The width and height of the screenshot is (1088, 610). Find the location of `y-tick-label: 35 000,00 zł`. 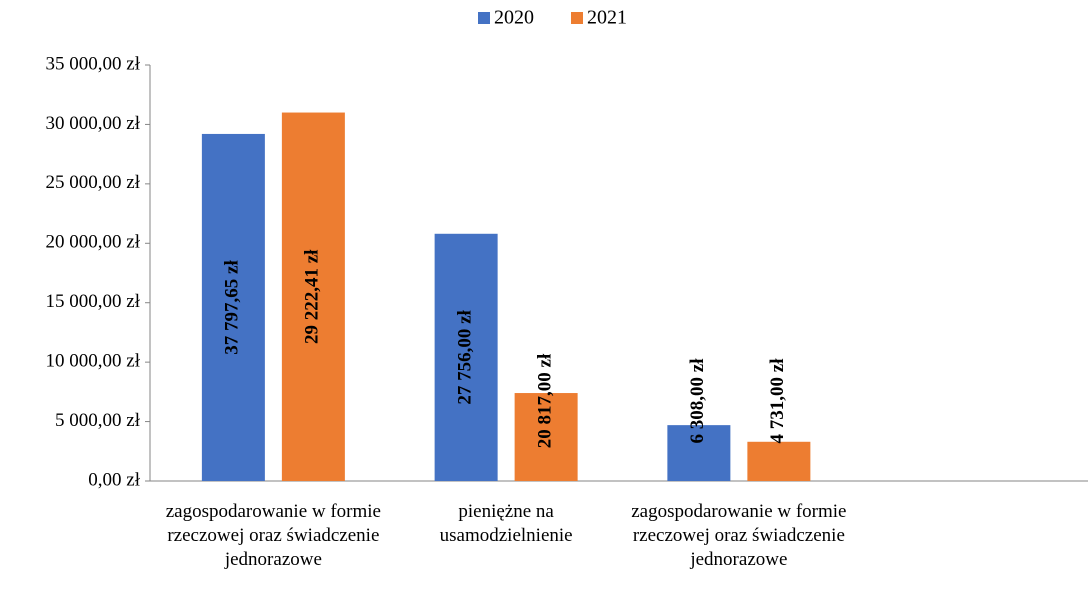

y-tick-label: 35 000,00 zł is located at coordinates (93, 63).